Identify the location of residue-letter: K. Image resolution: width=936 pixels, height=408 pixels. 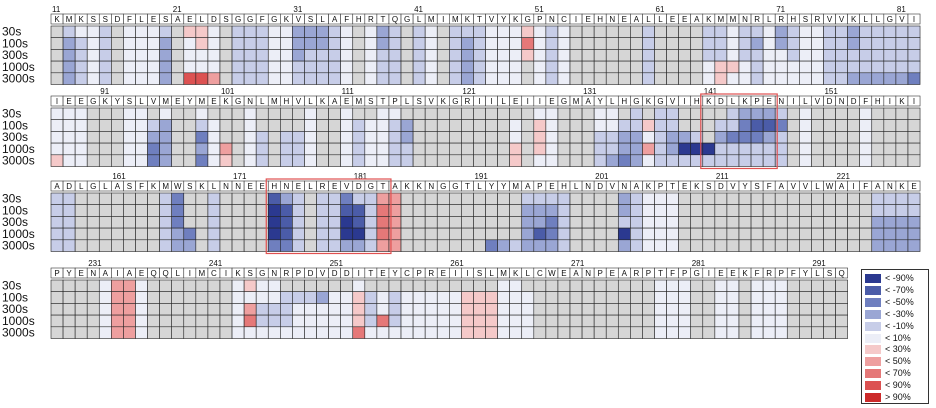
(468, 19).